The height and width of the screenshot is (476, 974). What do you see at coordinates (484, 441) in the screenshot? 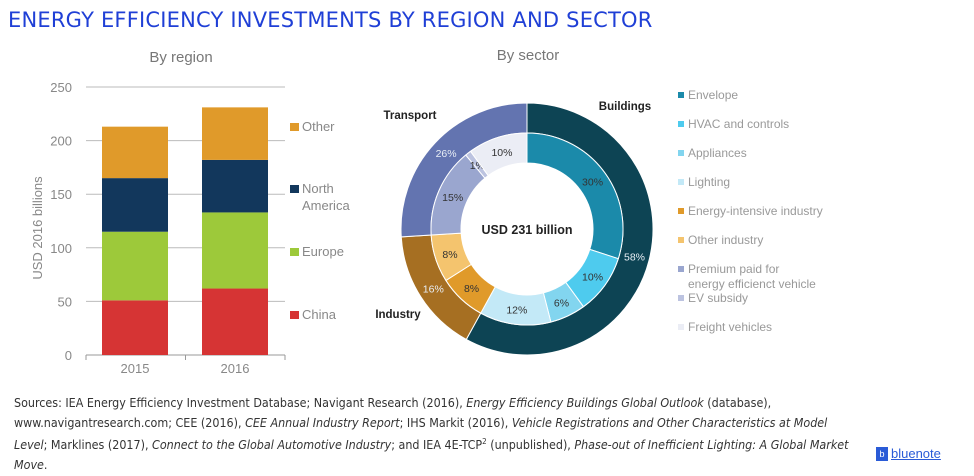
I see `source-segment: 2` at bounding box center [484, 441].